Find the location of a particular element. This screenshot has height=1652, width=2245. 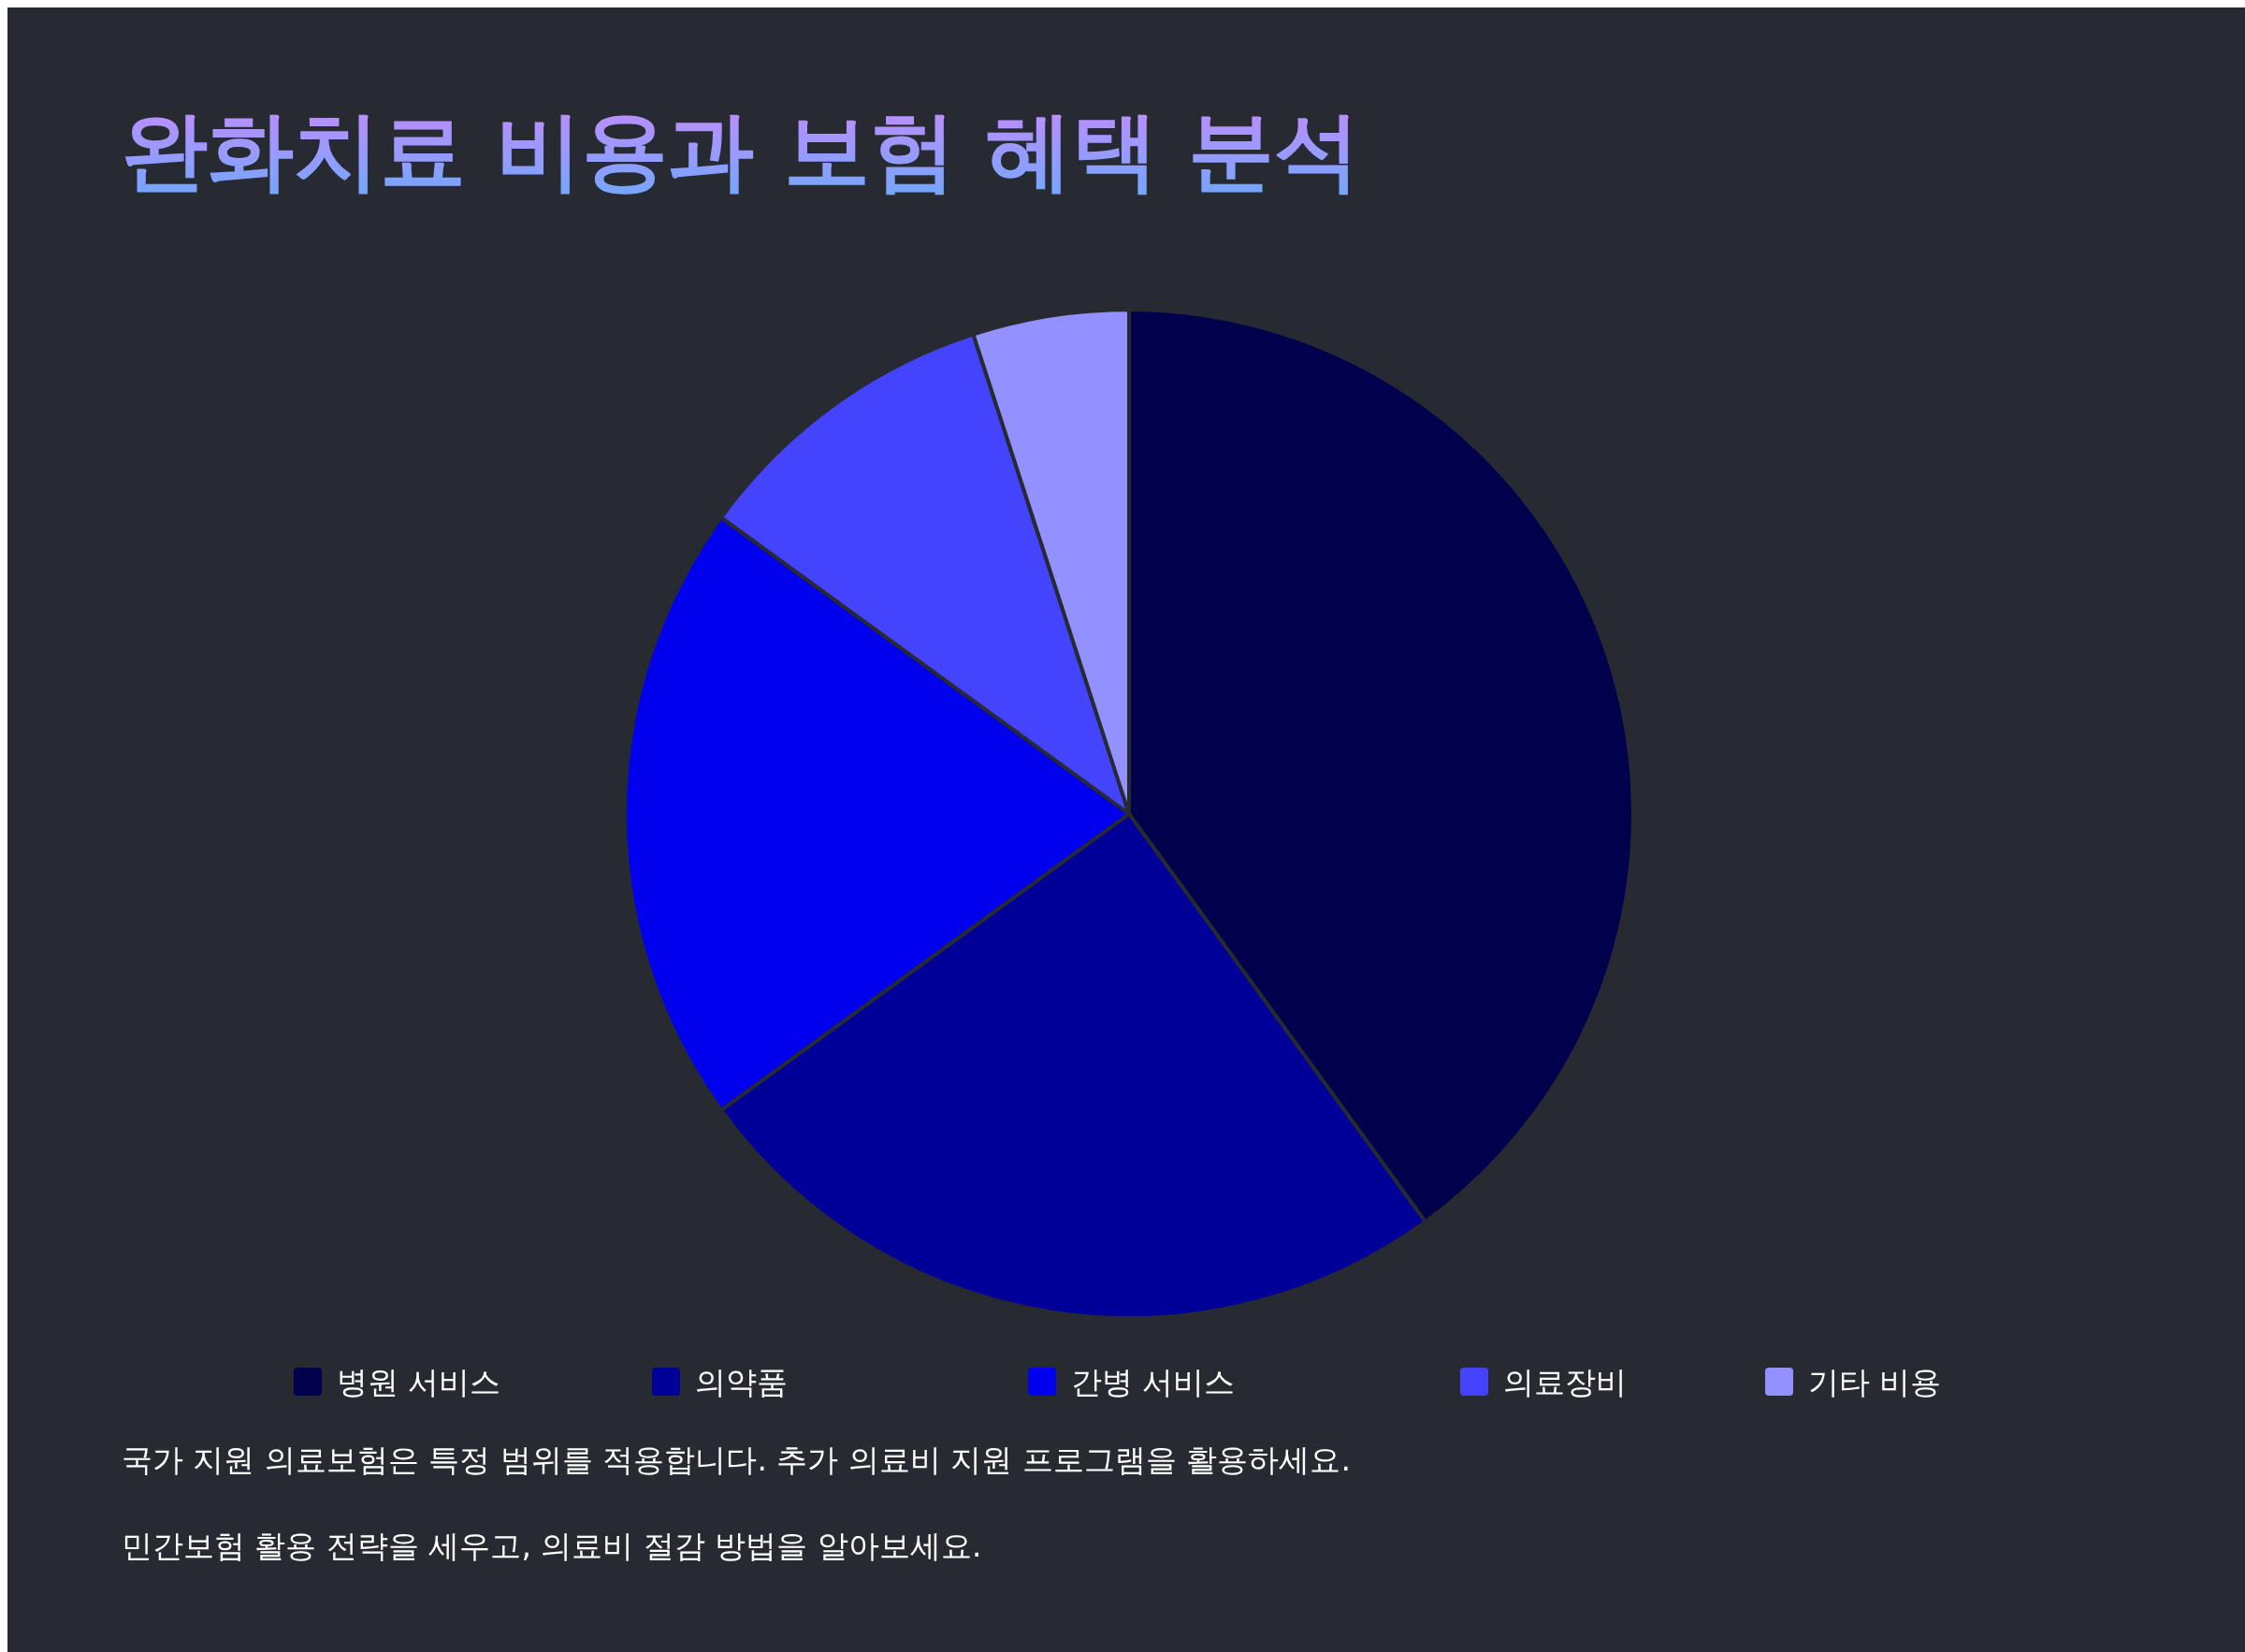

legend-label: 간병 서비스 is located at coordinates (1154, 1381).